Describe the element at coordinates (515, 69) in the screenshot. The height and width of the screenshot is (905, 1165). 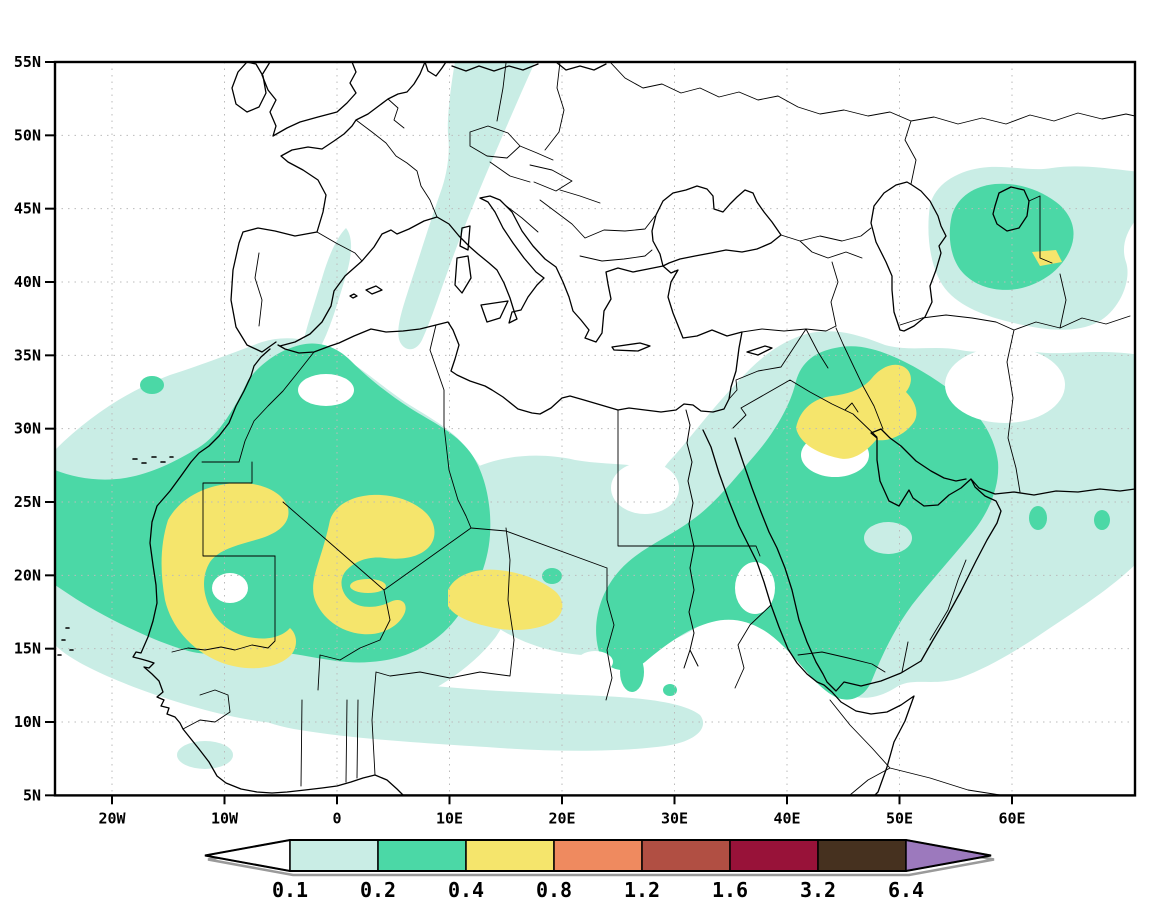
I see `coastline-baltic-top` at that location.